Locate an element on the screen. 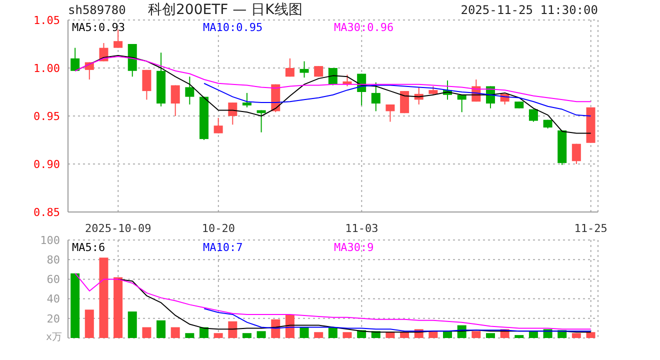 This screenshot has height=360, width=660. chart-title: 科创200ETF — 日K线图 is located at coordinates (225, 10).